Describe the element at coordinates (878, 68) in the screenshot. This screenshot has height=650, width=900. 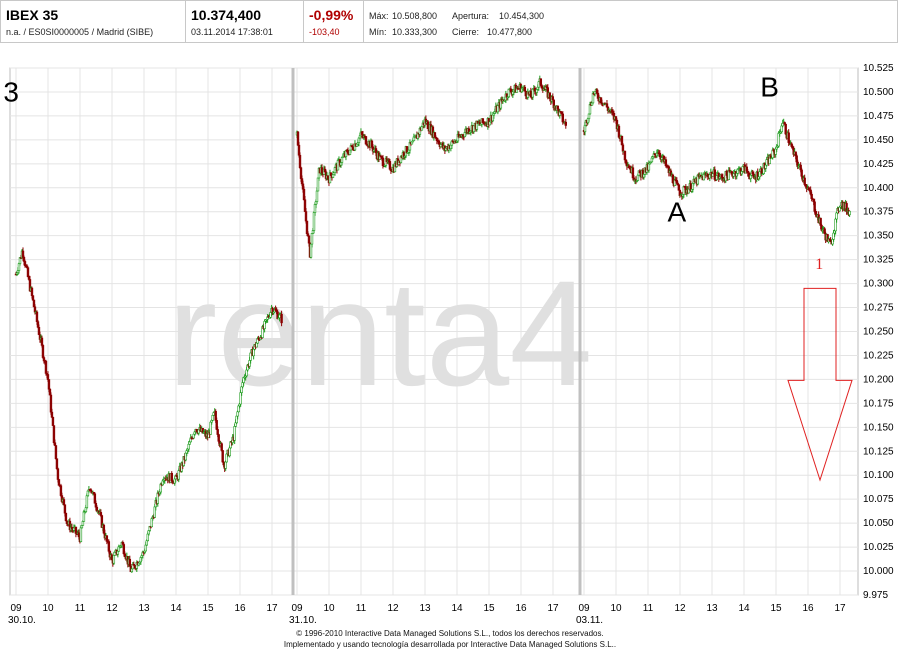
I see `y-tick-label: 10.525` at that location.